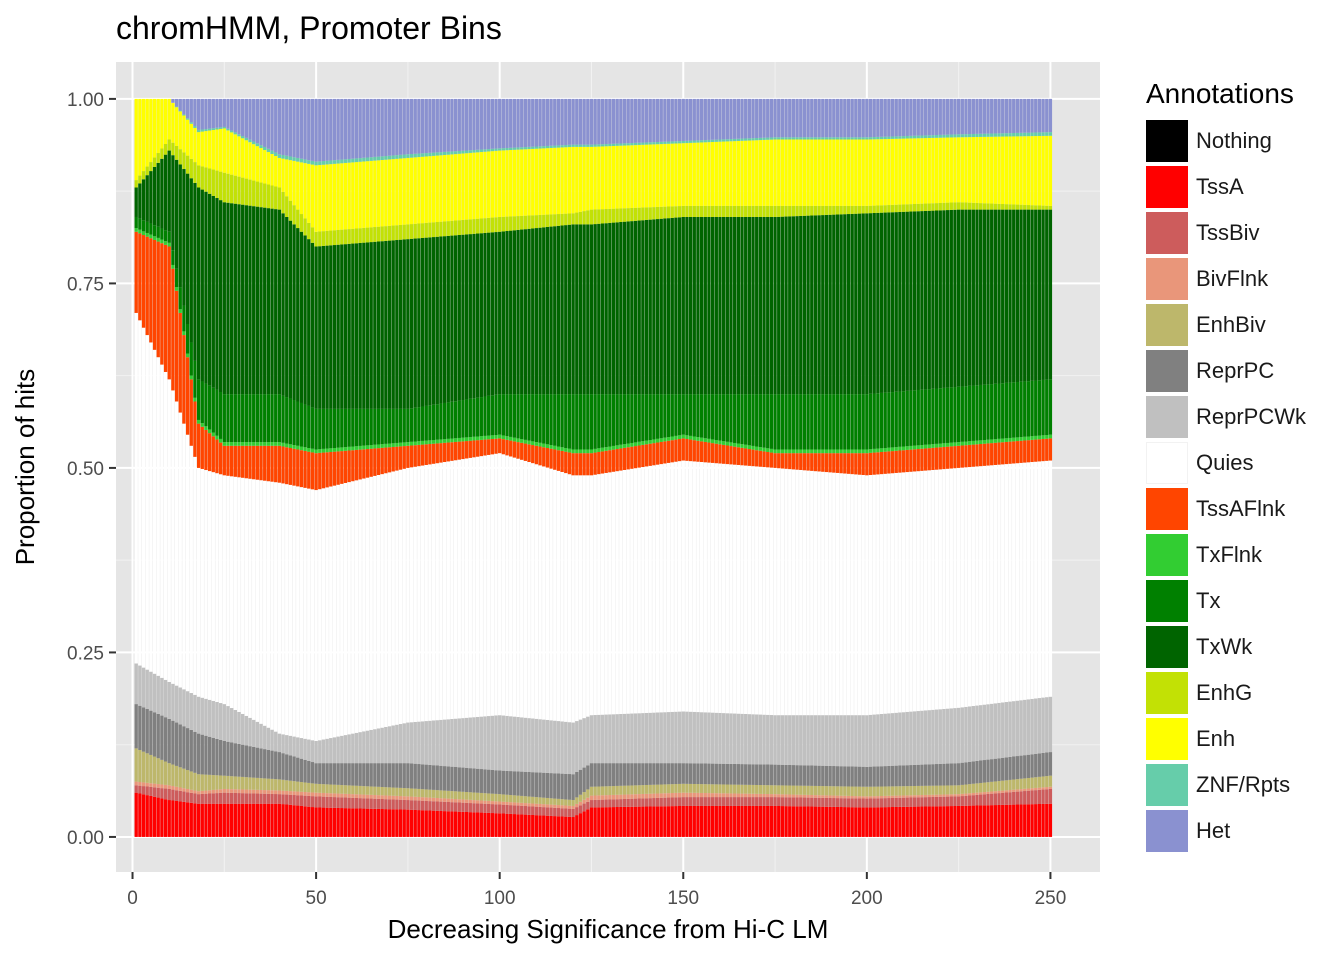 Image resolution: width=1344 pixels, height=960 pixels. I want to click on legend-label: ReprPC, so click(1235, 370).